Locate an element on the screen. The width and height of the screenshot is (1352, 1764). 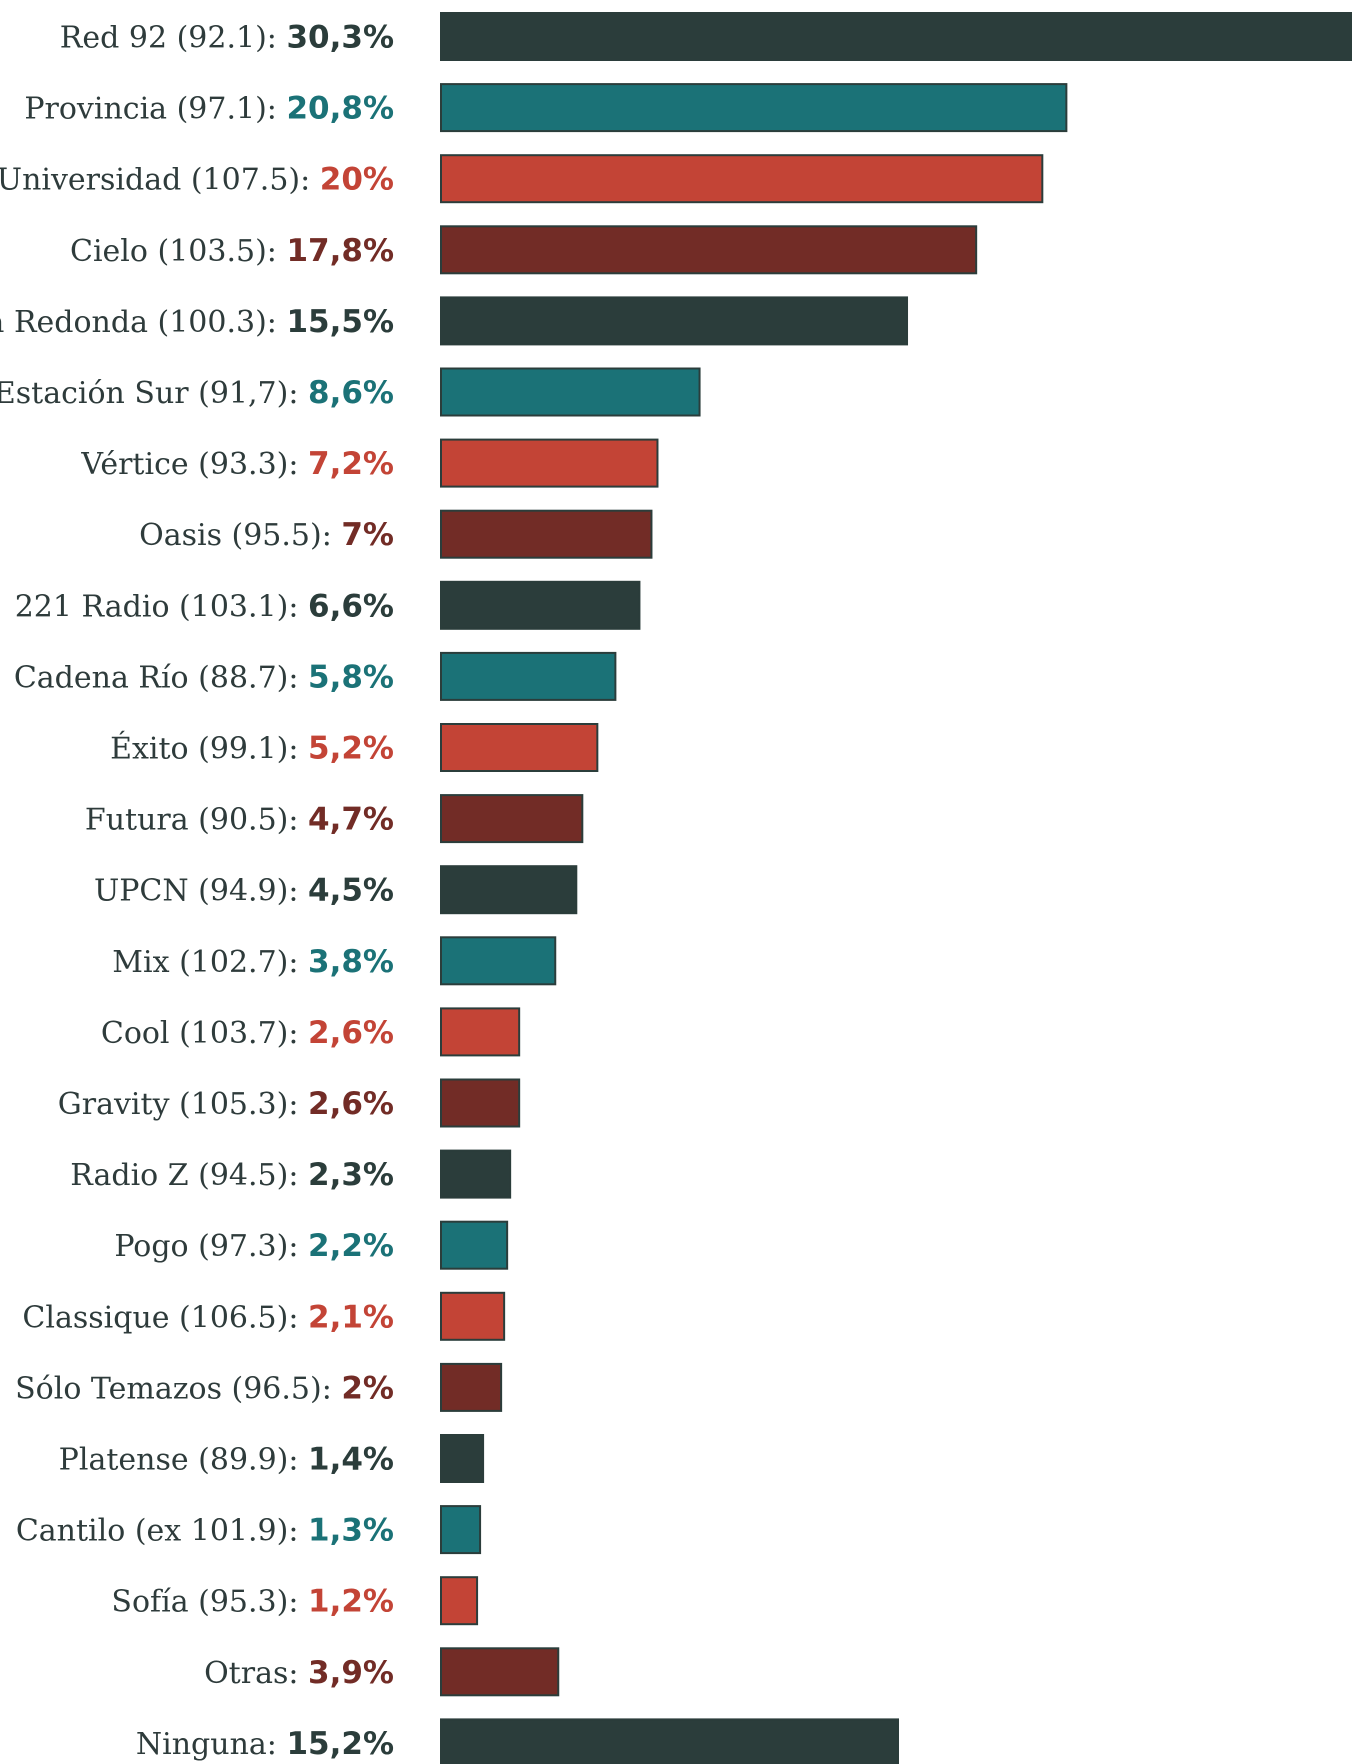
bar-row: Mix (102.7): 3,8% is located at coordinates (333, 960).